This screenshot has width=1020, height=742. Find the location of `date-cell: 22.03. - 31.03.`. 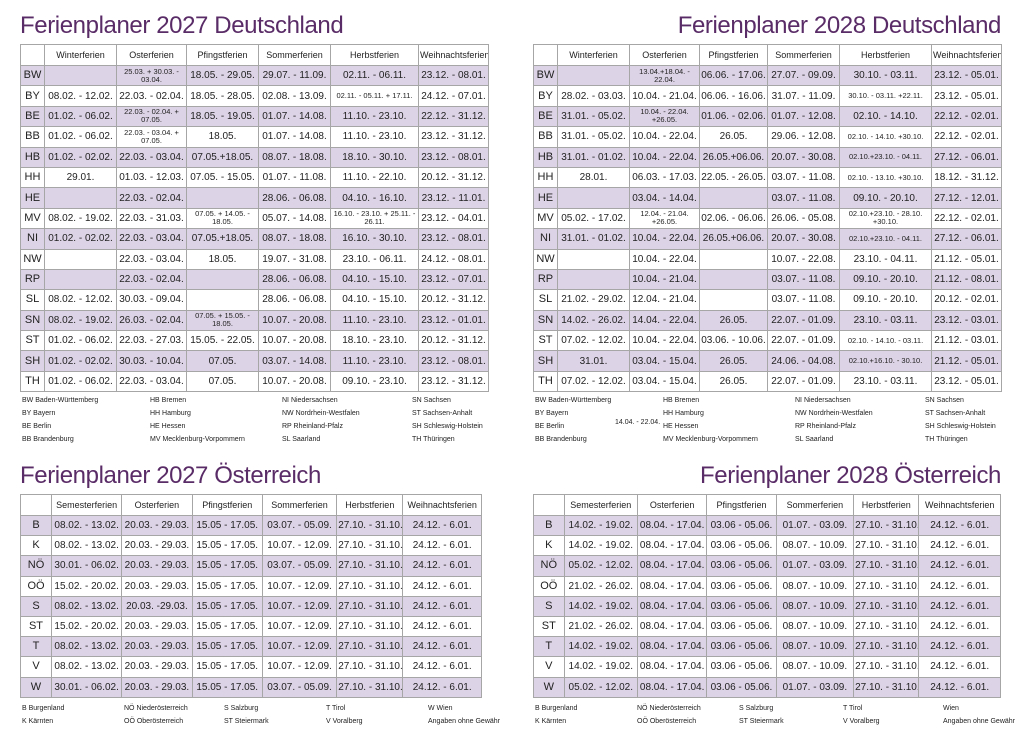

date-cell: 22.03. - 31.03. is located at coordinates (151, 218).